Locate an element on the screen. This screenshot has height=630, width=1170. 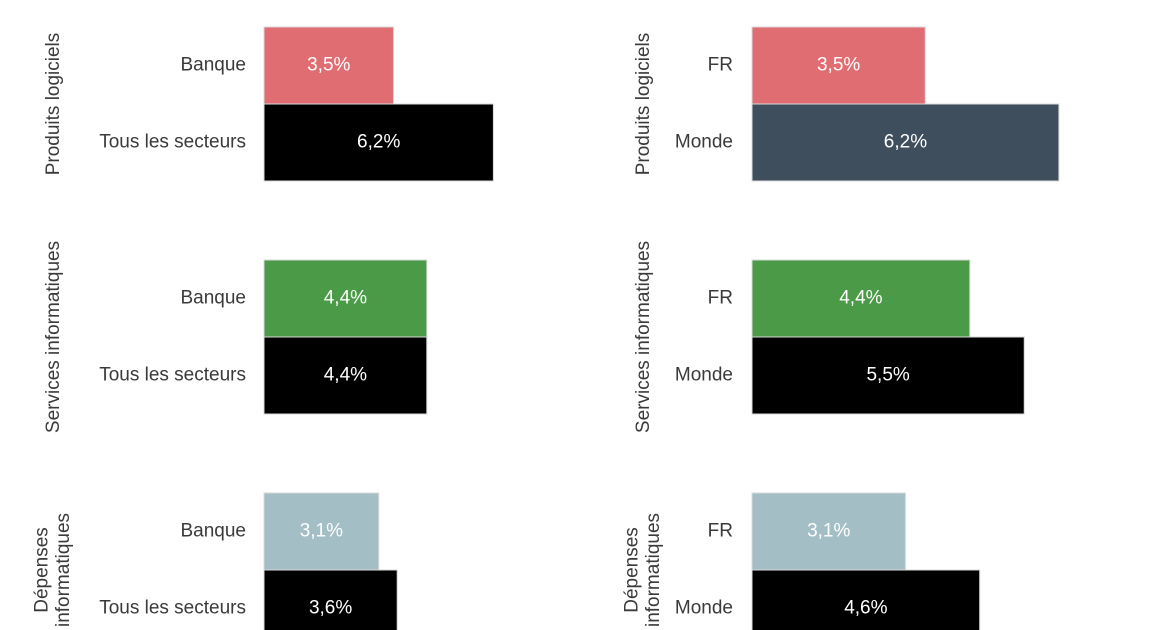
bar-depenses-informatiques-fr is located at coordinates (828, 531).